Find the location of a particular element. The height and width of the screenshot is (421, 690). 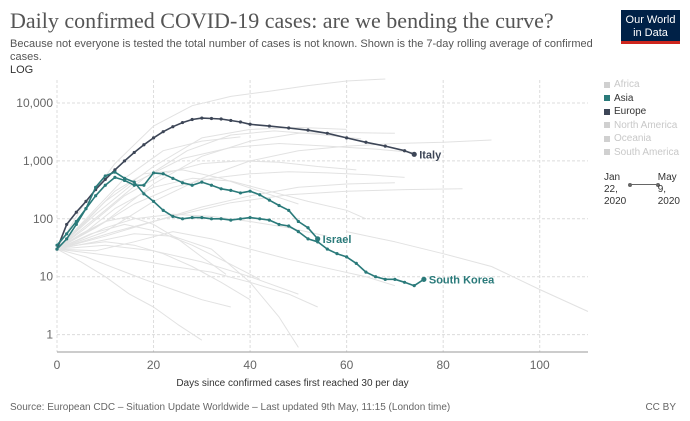

x-tick-label: 80 is located at coordinates (444, 365).